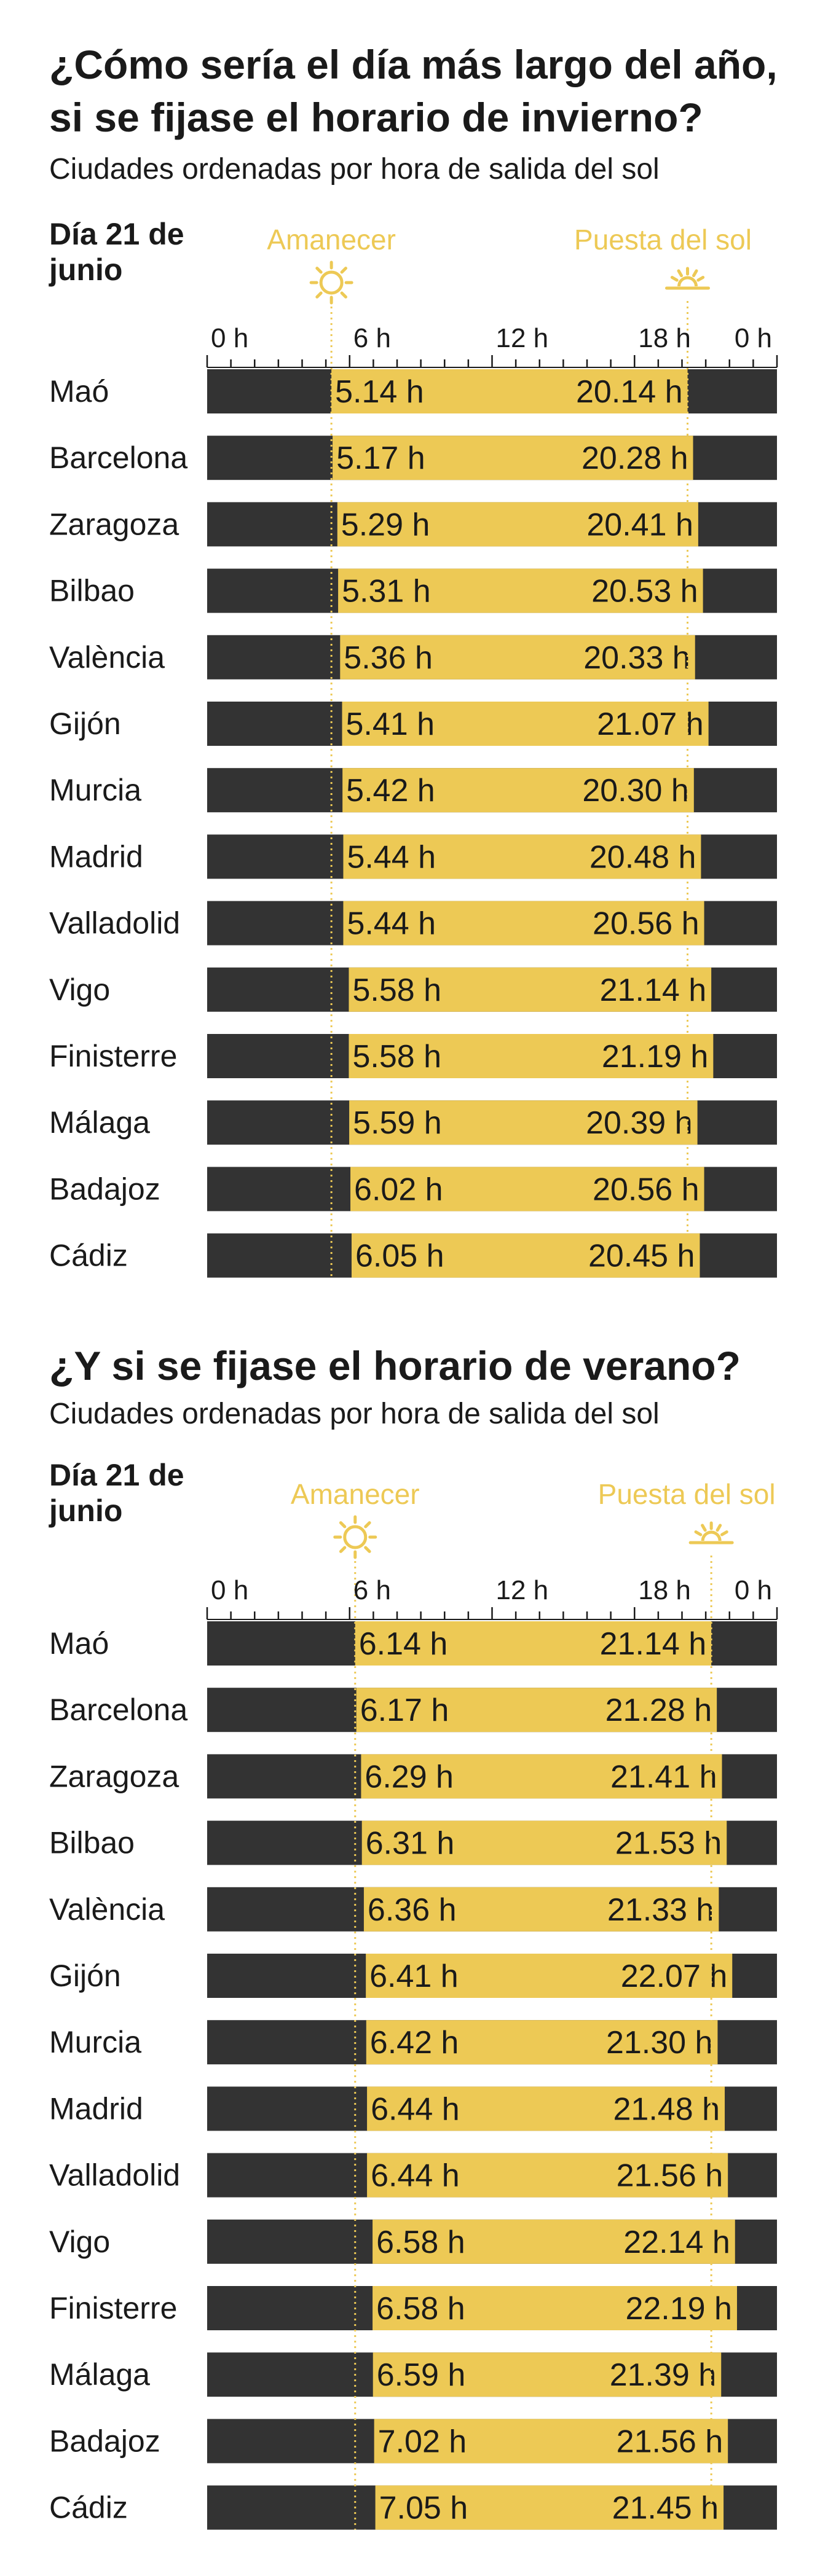 This screenshot has width=820, height=2576. I want to click on sunrise-value-label: 6.58 h, so click(420, 2242).